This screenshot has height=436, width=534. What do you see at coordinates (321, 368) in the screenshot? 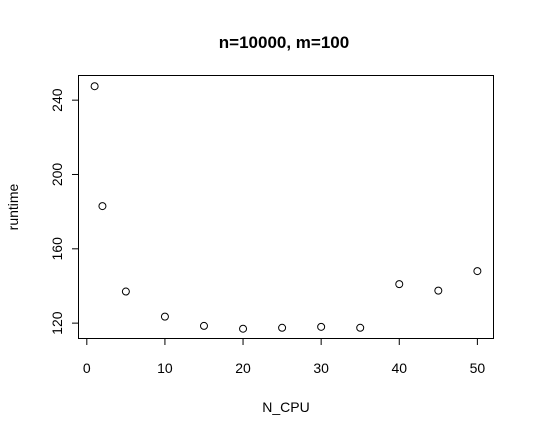
I see `x-tick-label-3: 30` at bounding box center [321, 368].